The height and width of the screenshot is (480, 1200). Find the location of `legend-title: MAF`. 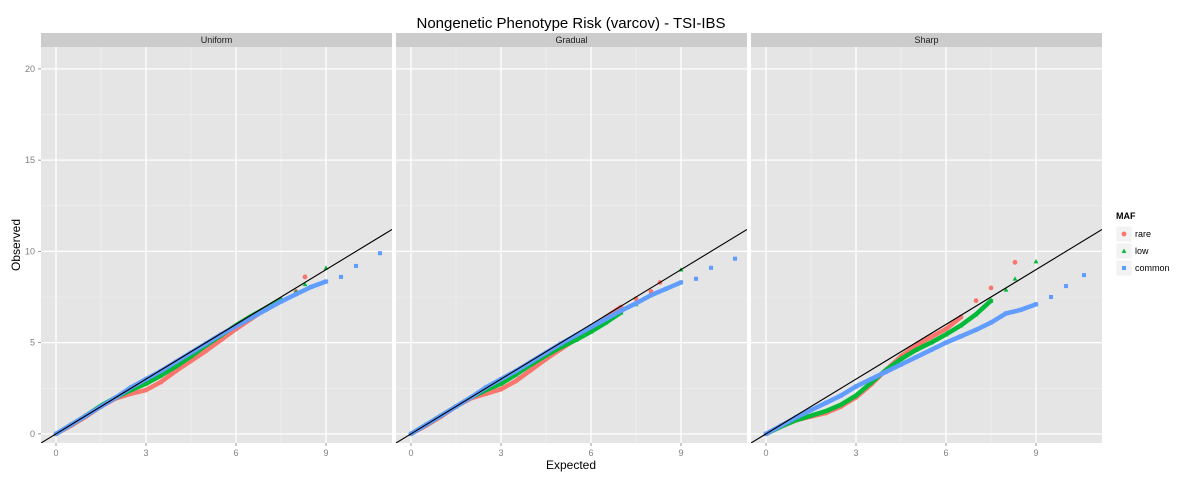

legend-title: MAF is located at coordinates (1126, 216).